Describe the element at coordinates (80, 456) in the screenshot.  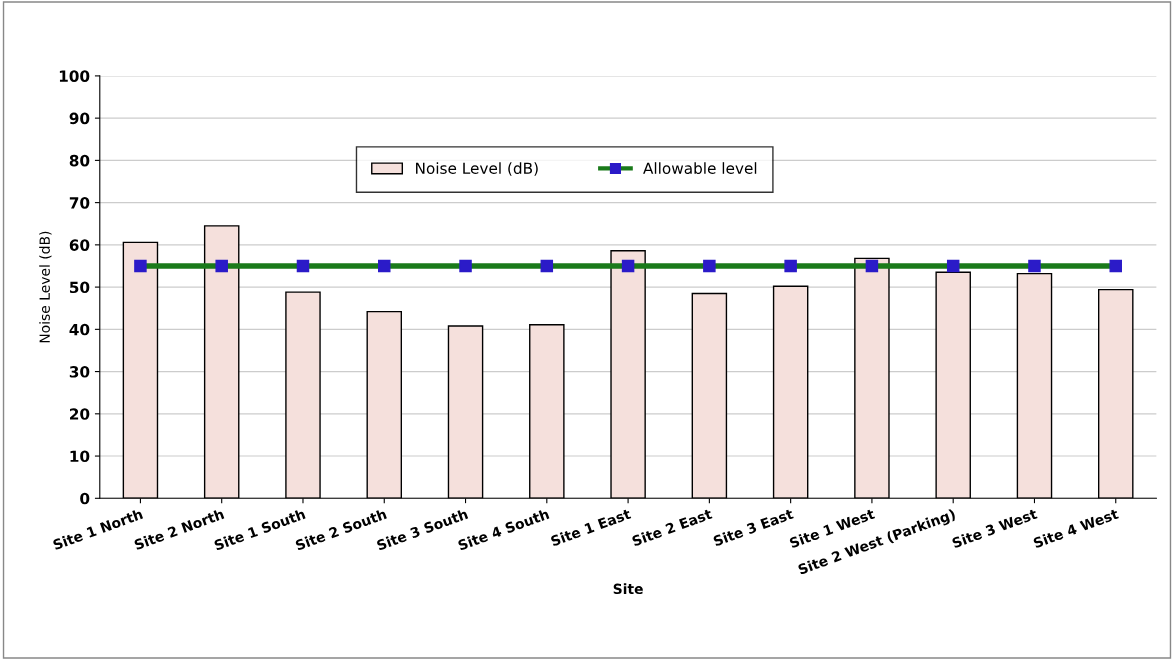
I see `y-tick-label: 10` at that location.